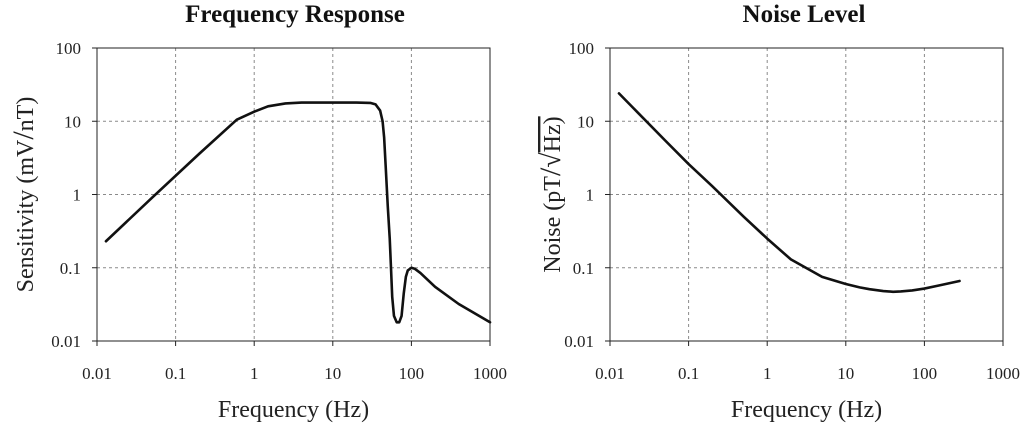  Describe the element at coordinates (26, 114) in the screenshot. I see `y-axis-label-part: nT)` at that location.